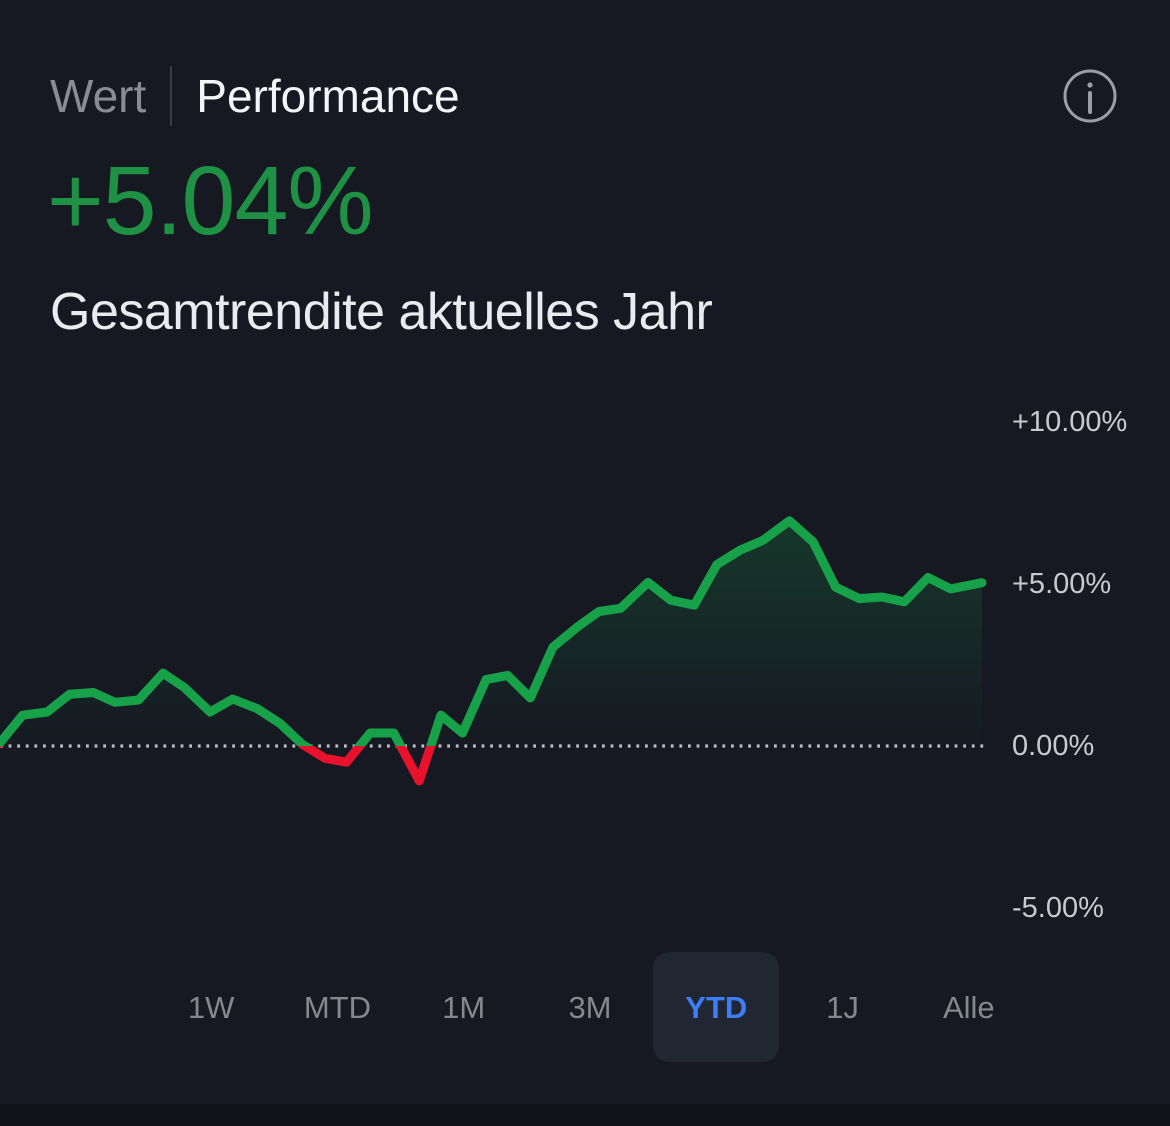 Image resolution: width=1170 pixels, height=1126 pixels. I want to click on performance-caption: Gesamtrendite aktuelles Jahr, so click(381, 312).